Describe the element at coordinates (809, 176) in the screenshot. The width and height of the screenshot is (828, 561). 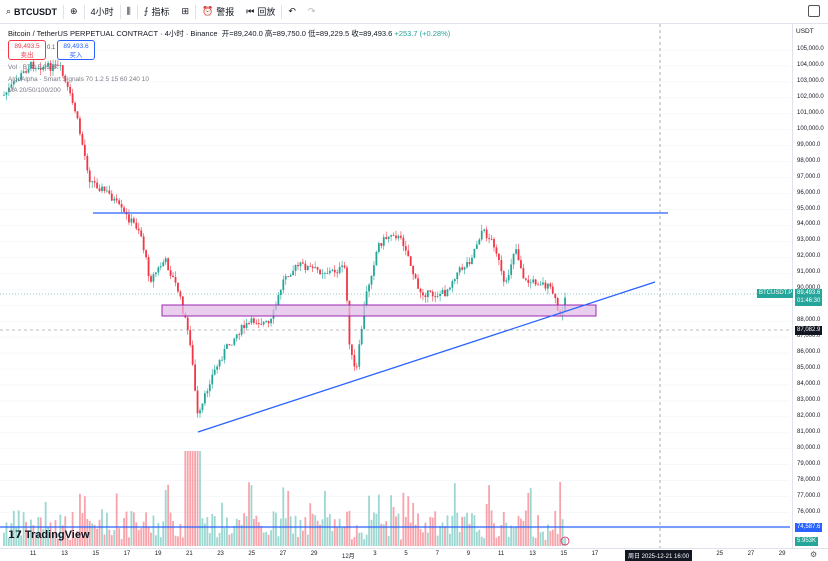
I see `price-tick: 97,000.0` at that location.